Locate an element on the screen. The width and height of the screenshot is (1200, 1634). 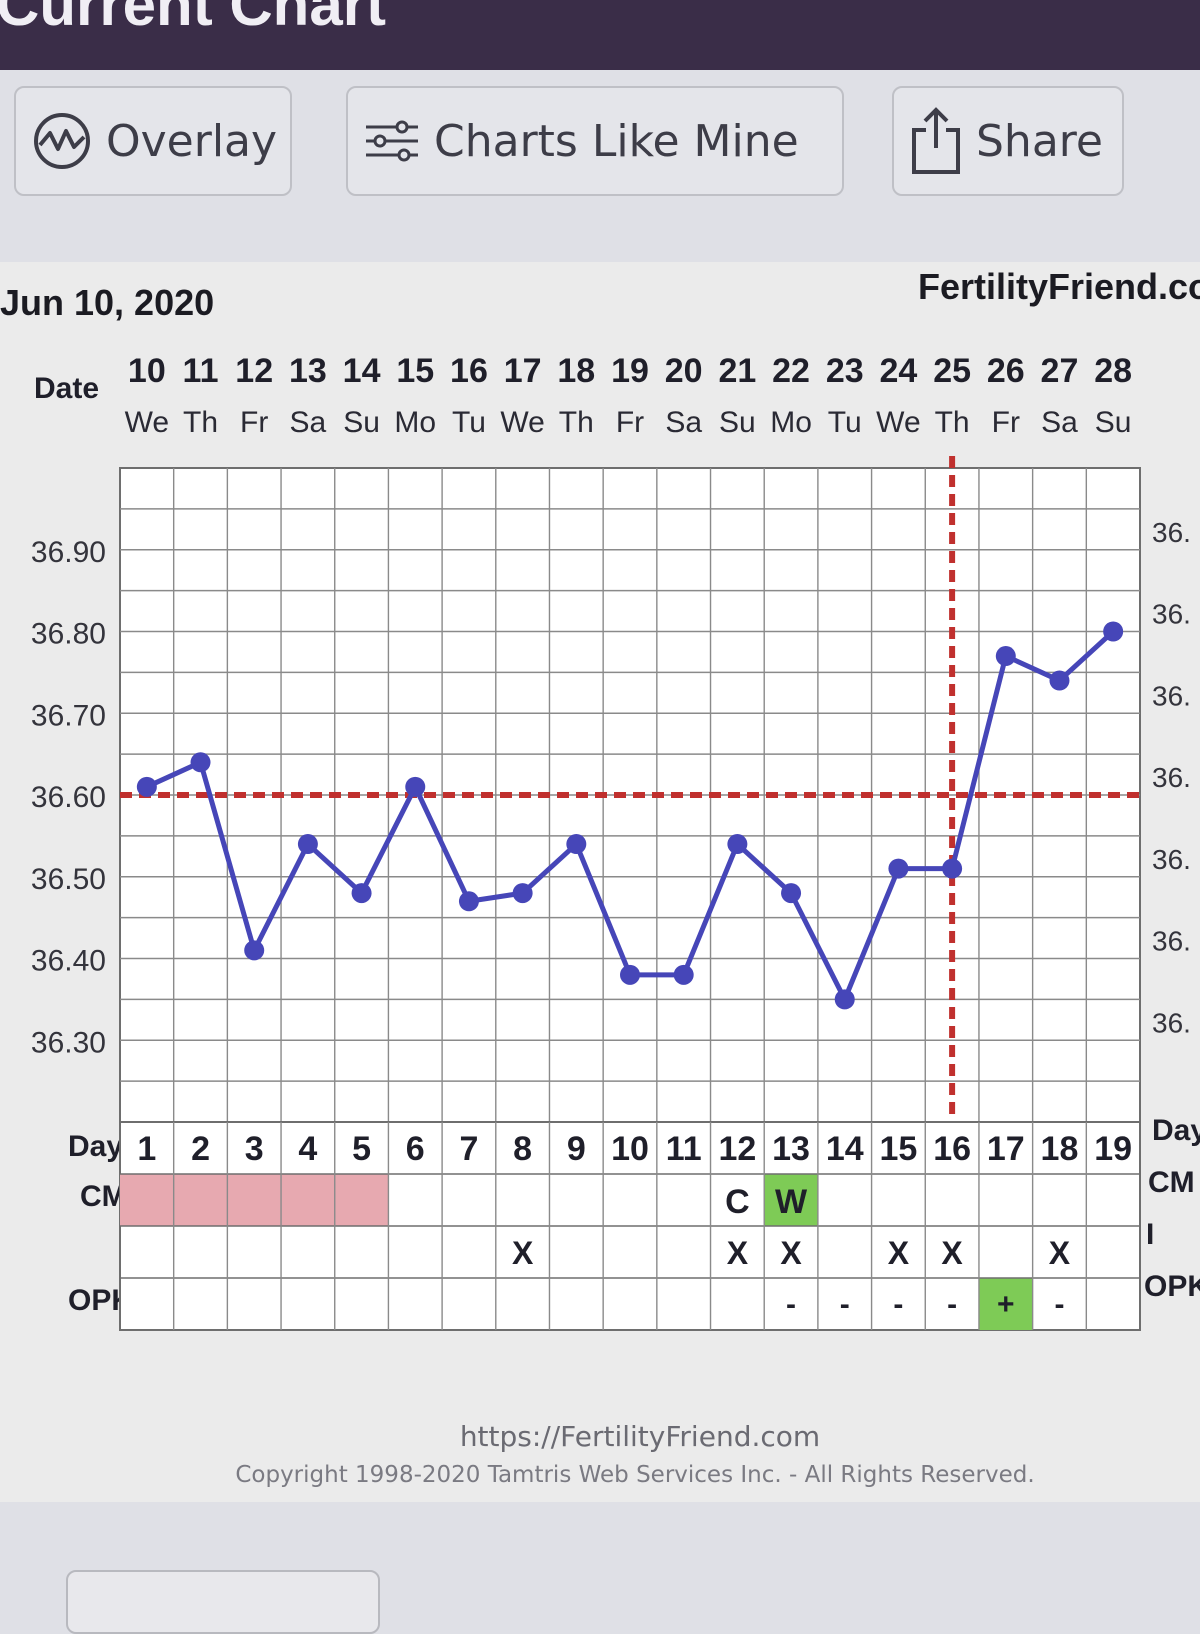
opk-row-label-right: OPK is located at coordinates (1172, 1286).